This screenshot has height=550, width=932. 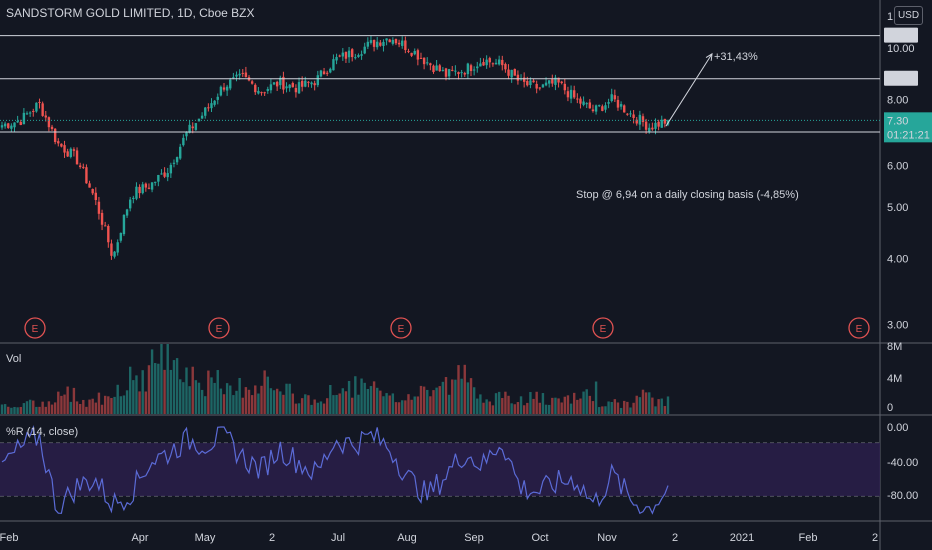 What do you see at coordinates (35, 328) in the screenshot?
I see `earnings-marker` at bounding box center [35, 328].